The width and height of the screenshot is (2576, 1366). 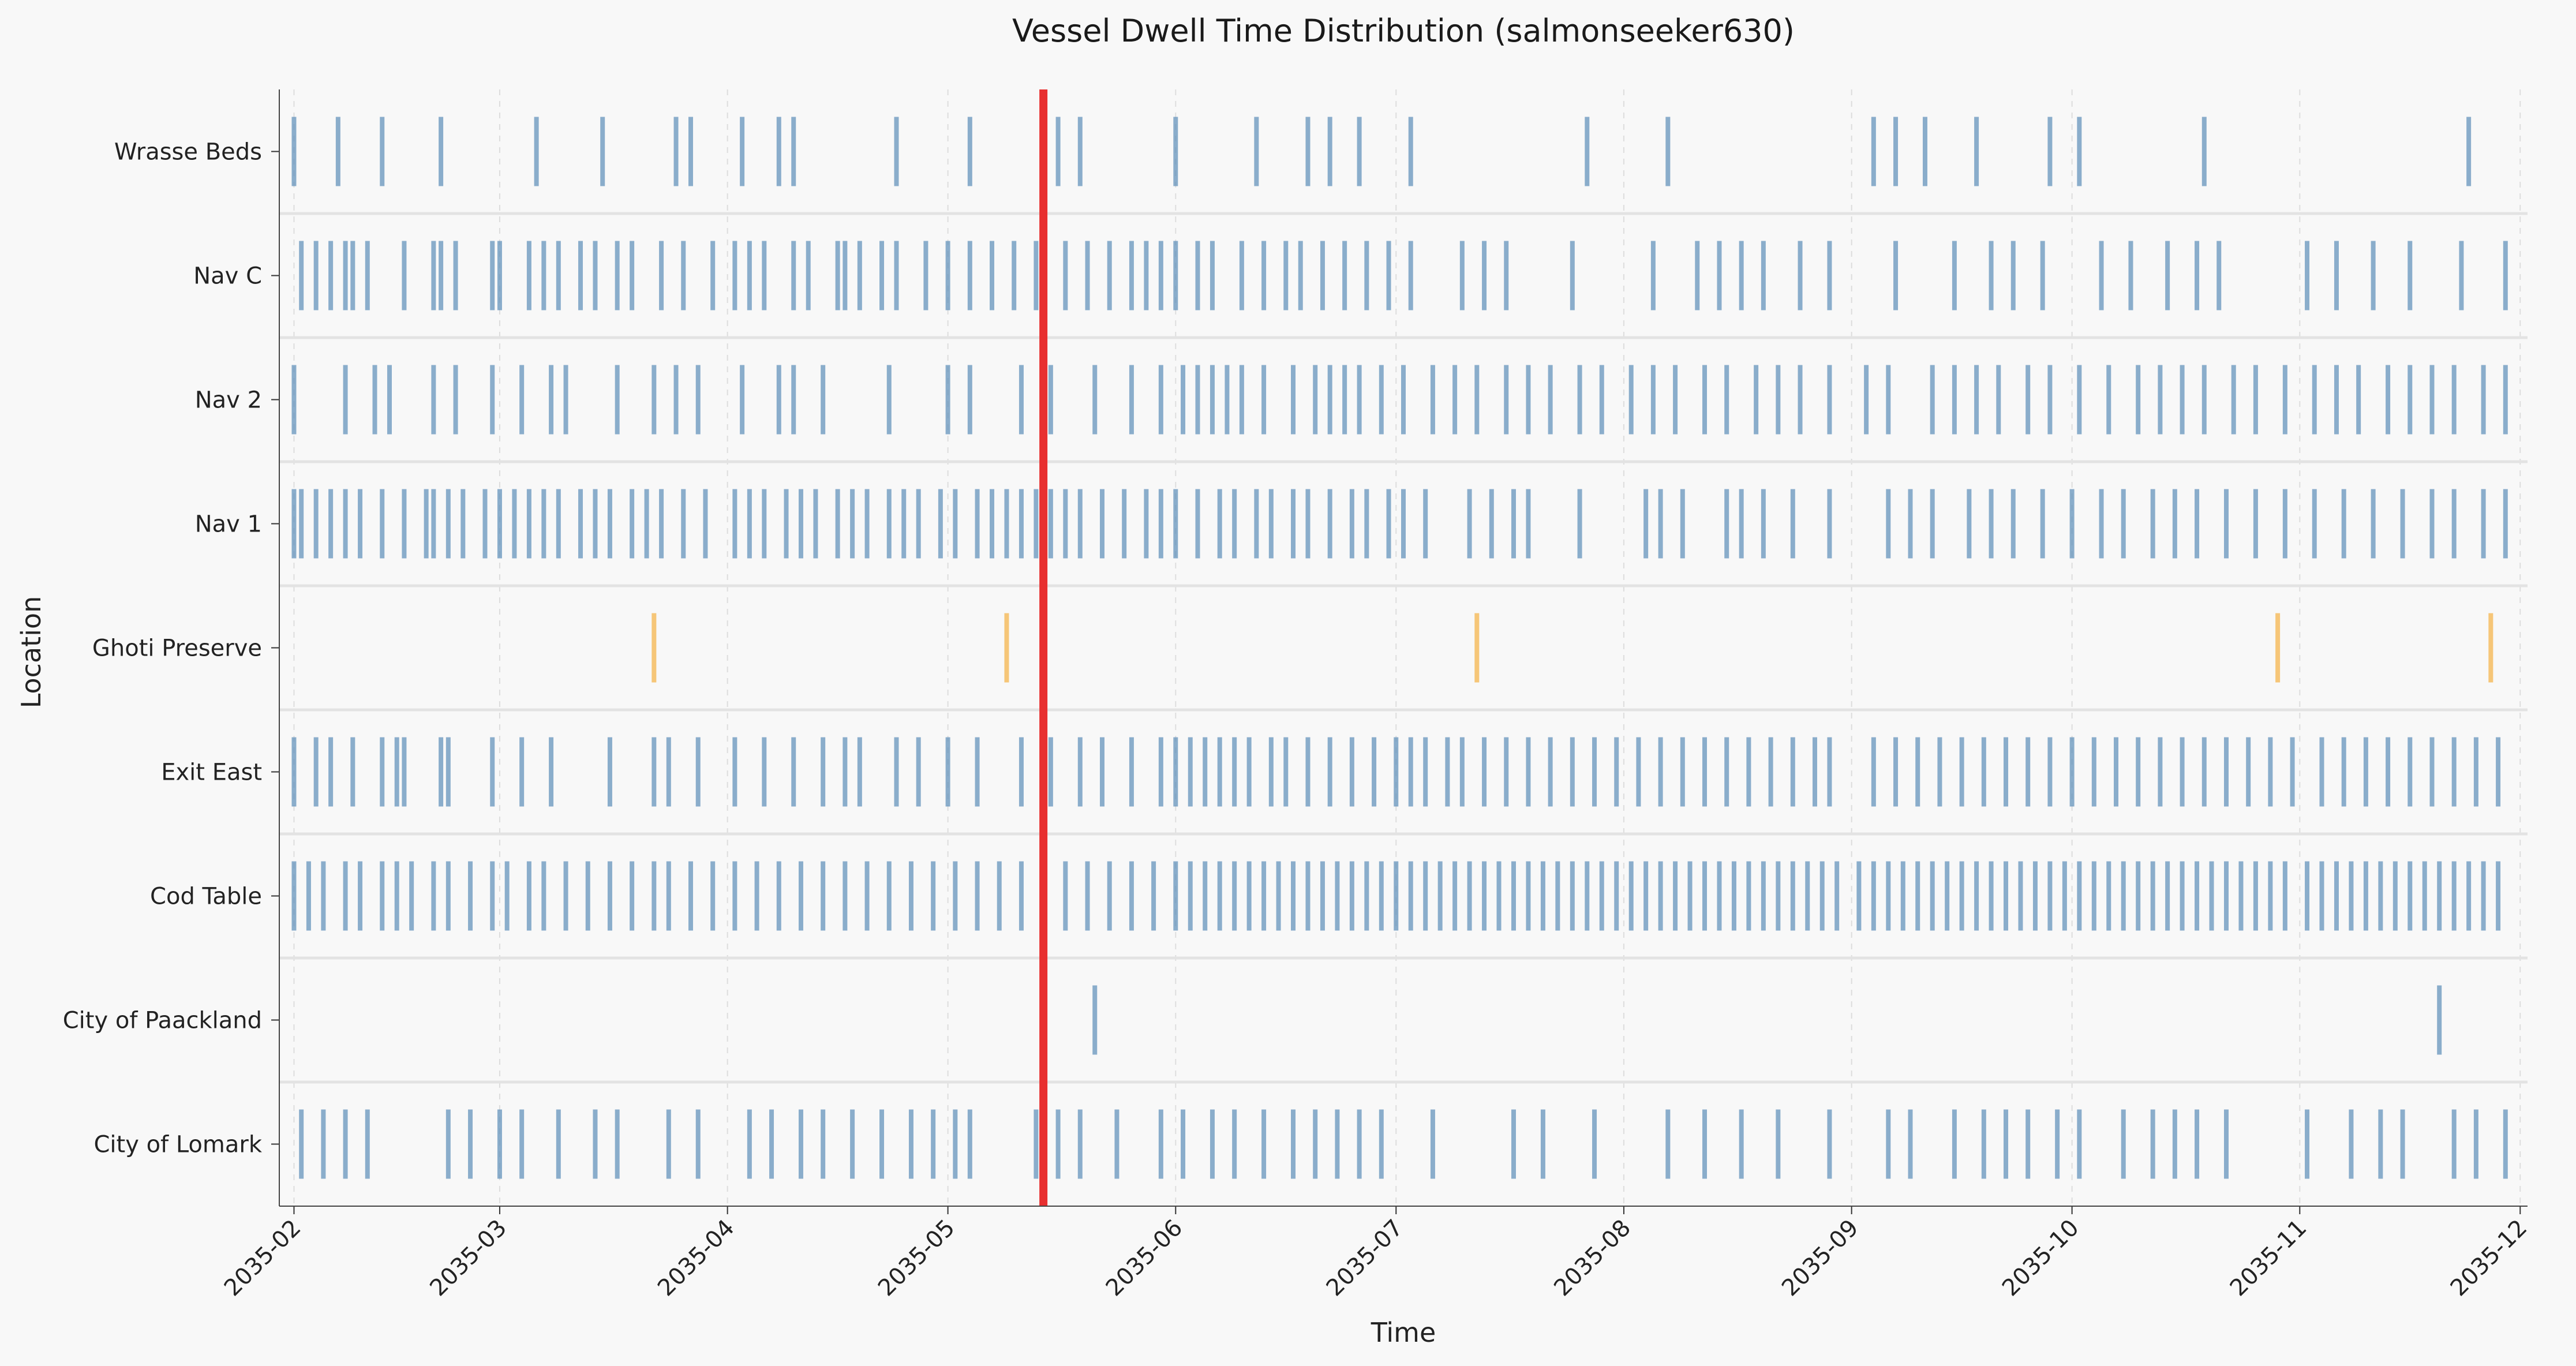 I want to click on y-tick-label: Cod Table, so click(x=206, y=897).